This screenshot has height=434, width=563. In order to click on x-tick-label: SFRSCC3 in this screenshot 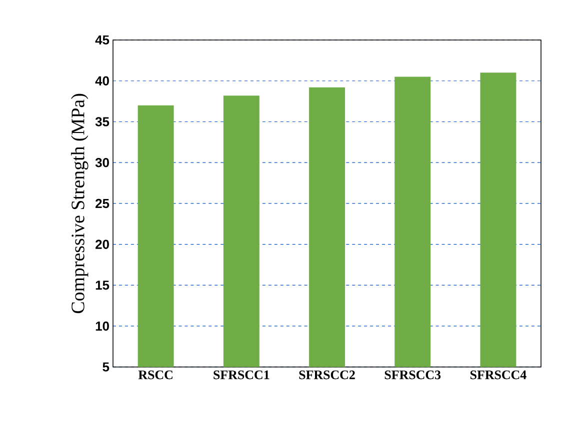, I will do `click(412, 375)`.